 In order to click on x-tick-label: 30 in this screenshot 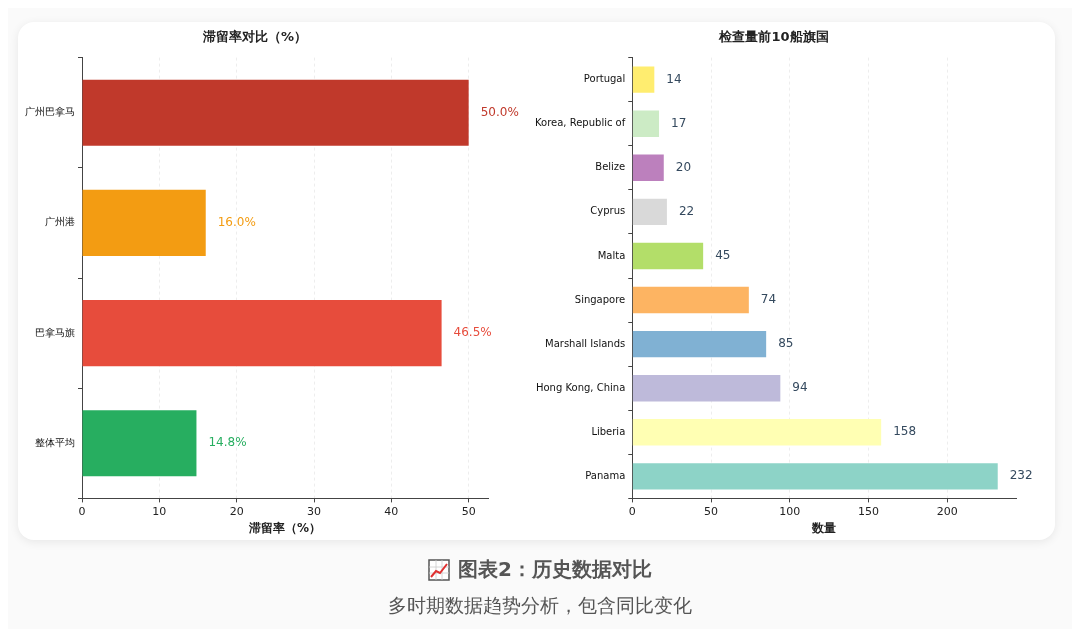, I will do `click(314, 511)`.